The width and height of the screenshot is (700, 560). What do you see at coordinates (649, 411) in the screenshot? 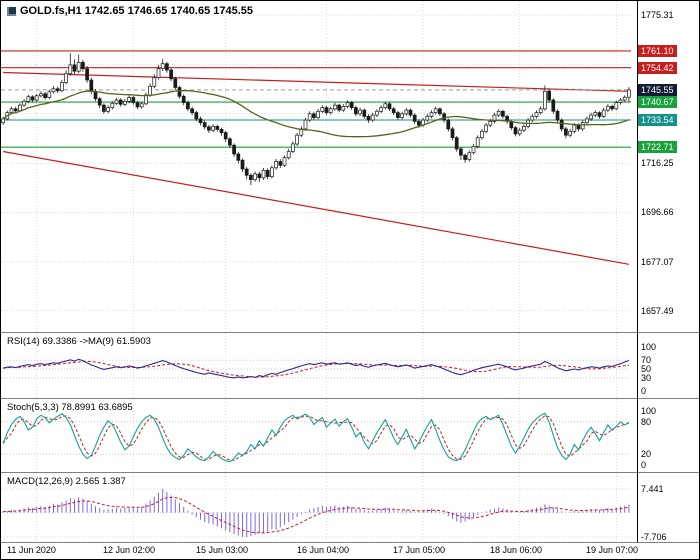
I see `stoch-scale-label: 100` at bounding box center [649, 411].